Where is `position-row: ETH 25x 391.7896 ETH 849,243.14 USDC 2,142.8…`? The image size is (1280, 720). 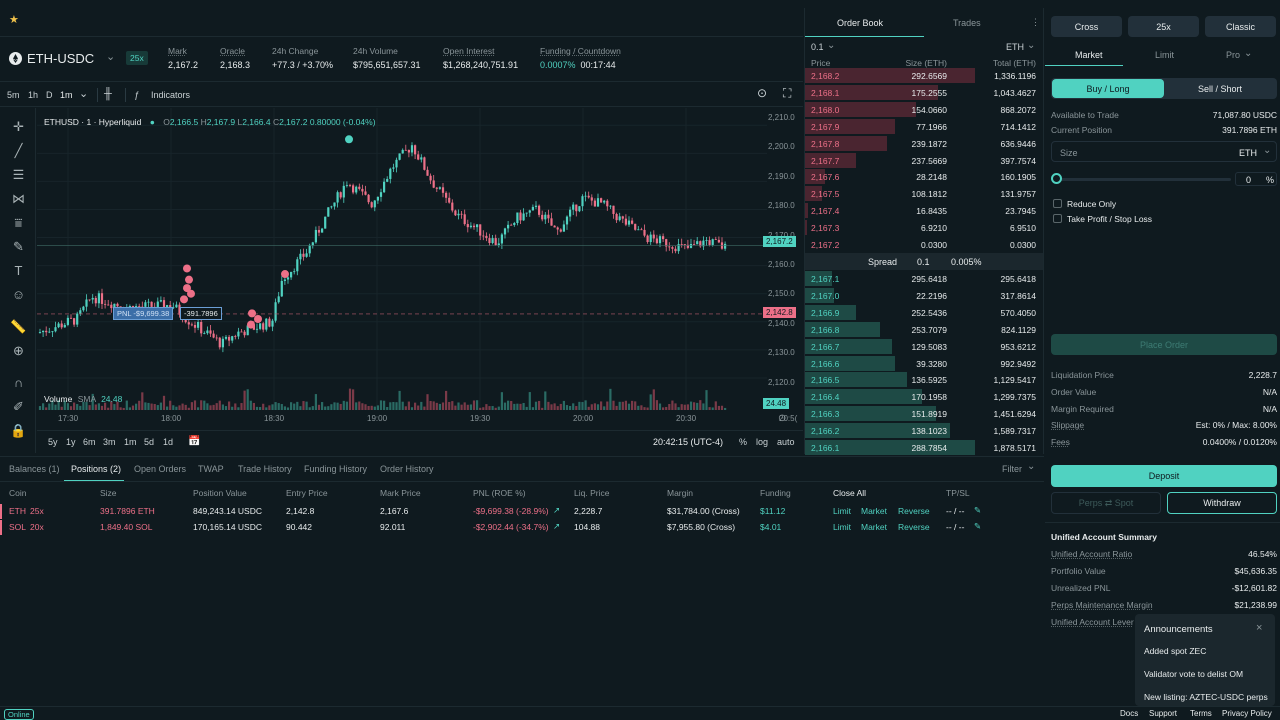 position-row: ETH 25x 391.7896 ETH 849,243.14 USDC 2,142.8… is located at coordinates (522, 511).